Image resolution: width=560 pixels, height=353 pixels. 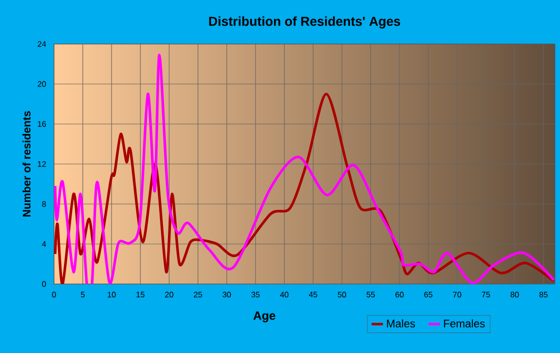 I want to click on y-axis-title: Number of residents, so click(x=26, y=164).